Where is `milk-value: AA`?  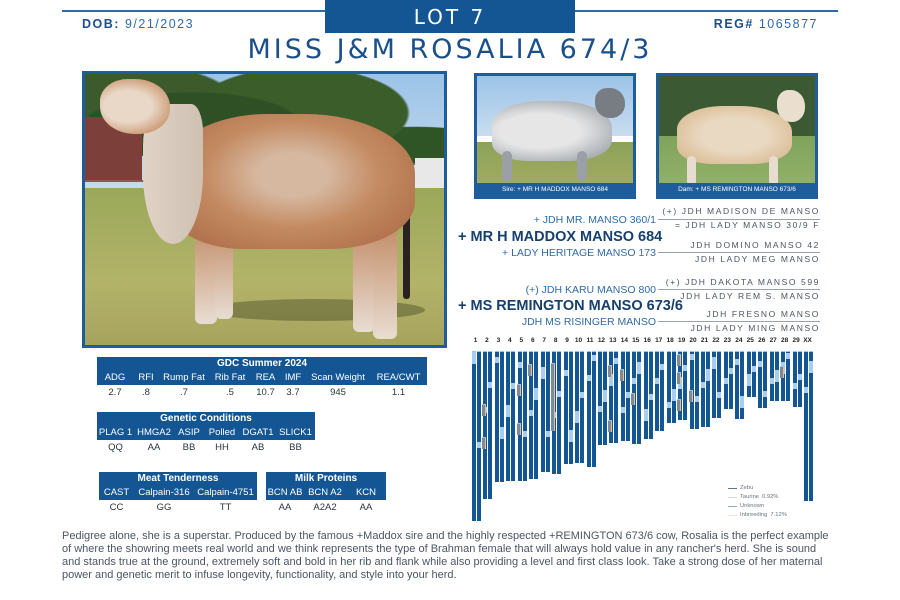
milk-value: AA is located at coordinates (366, 507).